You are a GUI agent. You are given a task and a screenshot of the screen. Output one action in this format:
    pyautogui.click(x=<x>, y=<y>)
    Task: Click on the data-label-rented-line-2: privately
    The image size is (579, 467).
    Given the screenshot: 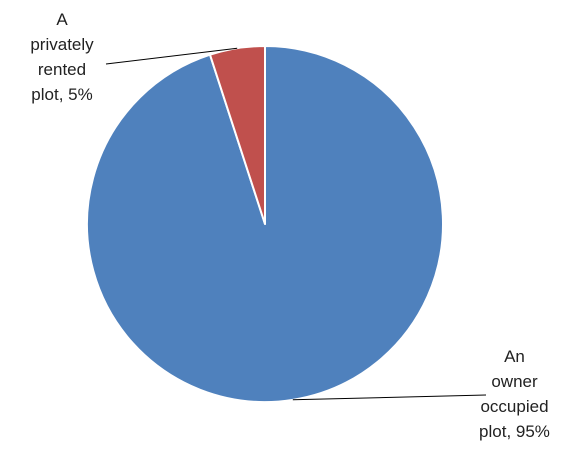 What is the action you would take?
    pyautogui.click(x=62, y=44)
    